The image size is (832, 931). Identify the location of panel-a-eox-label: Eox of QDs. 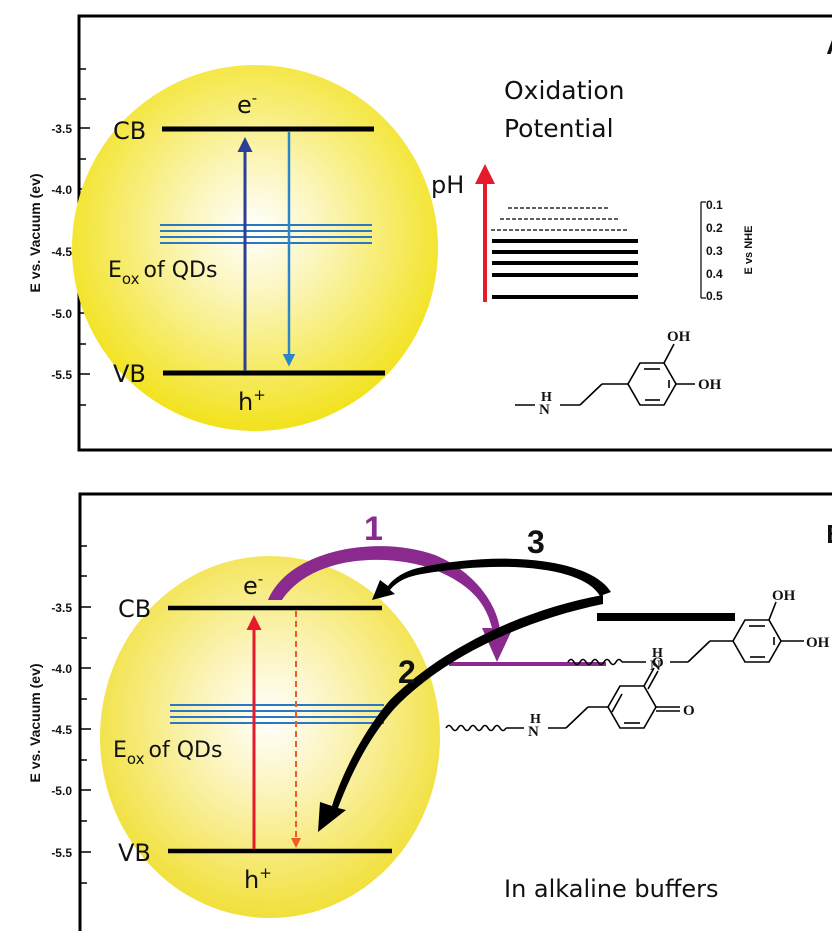
(162, 273).